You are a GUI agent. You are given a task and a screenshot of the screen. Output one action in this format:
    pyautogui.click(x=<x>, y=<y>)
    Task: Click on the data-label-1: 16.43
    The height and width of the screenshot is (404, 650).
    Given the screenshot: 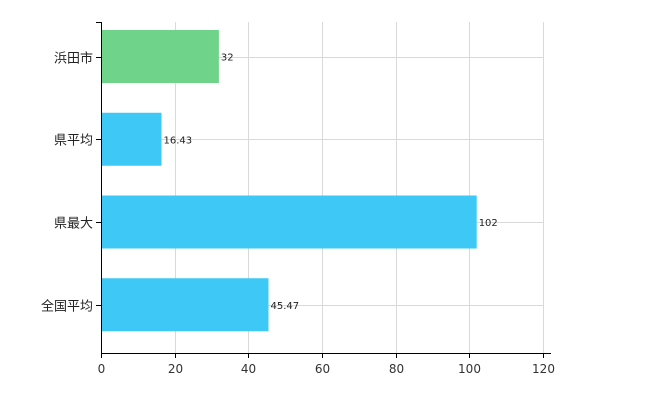 What is the action you would take?
    pyautogui.click(x=178, y=140)
    